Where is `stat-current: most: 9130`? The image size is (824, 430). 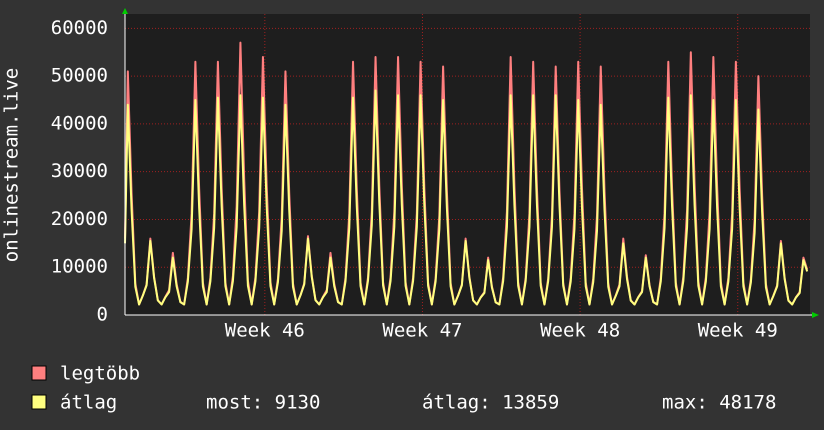 stat-current: most: 9130 is located at coordinates (263, 403).